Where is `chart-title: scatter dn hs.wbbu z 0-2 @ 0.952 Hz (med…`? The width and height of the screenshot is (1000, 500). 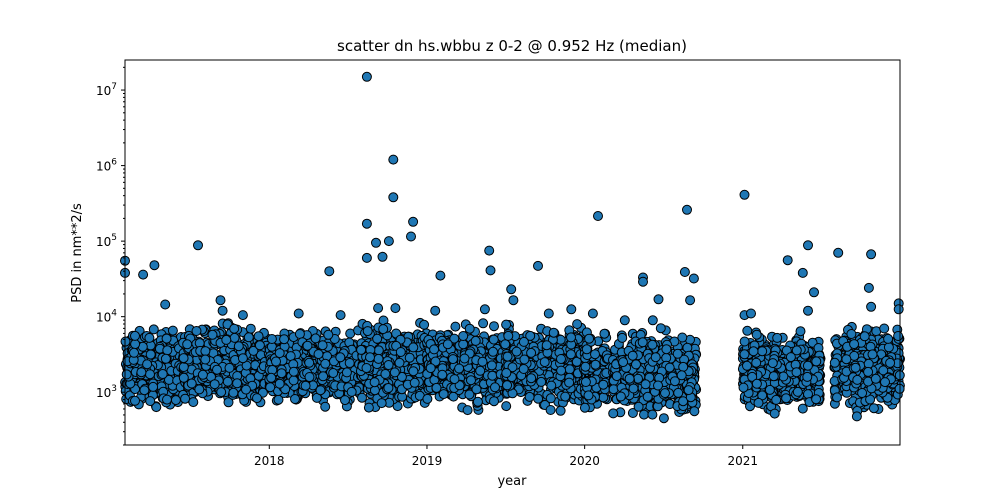 chart-title: scatter dn hs.wbbu z 0-2 @ 0.952 Hz (med… is located at coordinates (512, 46).